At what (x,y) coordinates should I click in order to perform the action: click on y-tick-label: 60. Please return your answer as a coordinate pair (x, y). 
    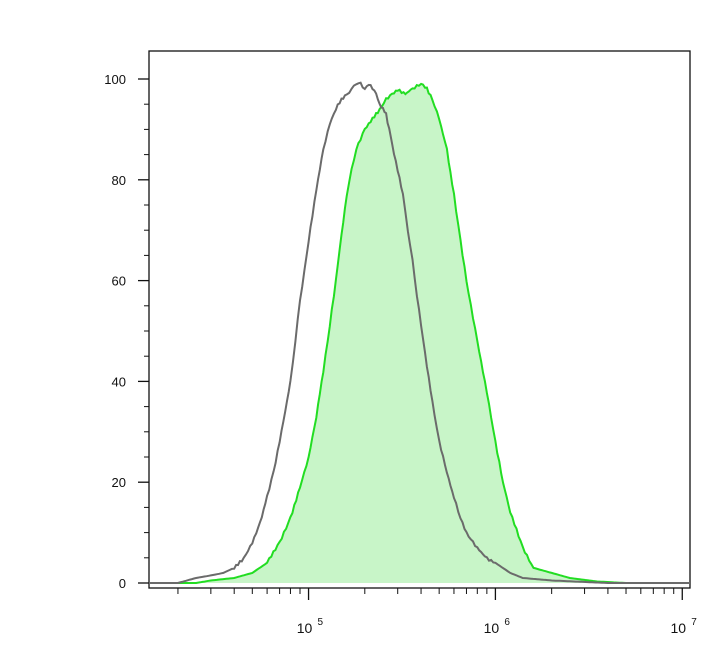
    Looking at the image, I should click on (119, 281).